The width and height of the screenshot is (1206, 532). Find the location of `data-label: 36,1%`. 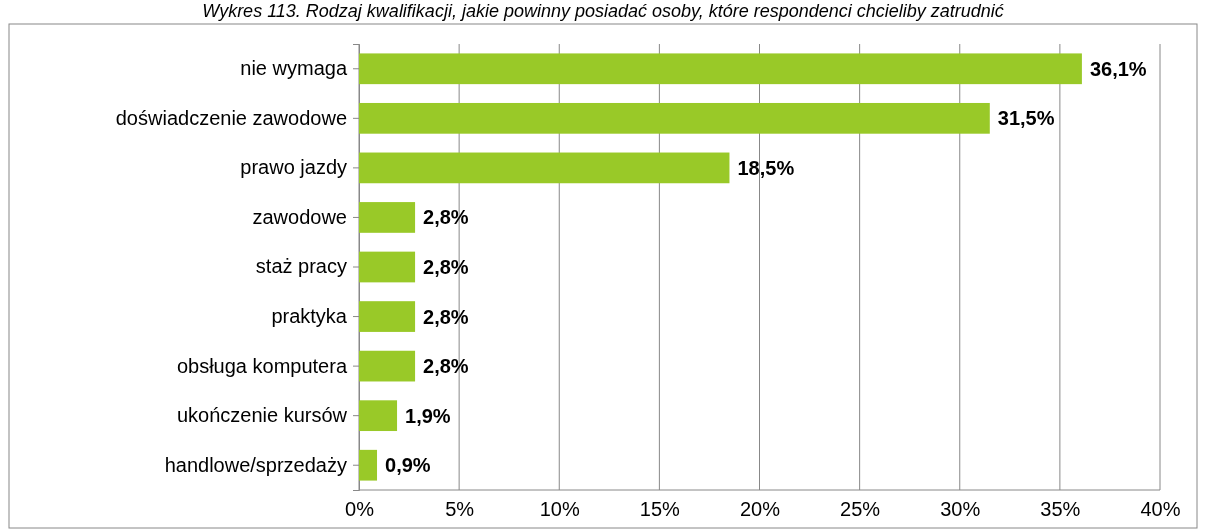

data-label: 36,1% is located at coordinates (1118, 68).